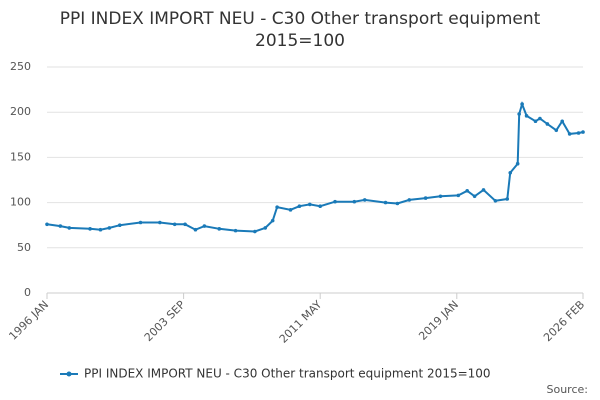 The height and width of the screenshot is (400, 600). What do you see at coordinates (69, 374) in the screenshot?
I see `legend-marker` at bounding box center [69, 374].